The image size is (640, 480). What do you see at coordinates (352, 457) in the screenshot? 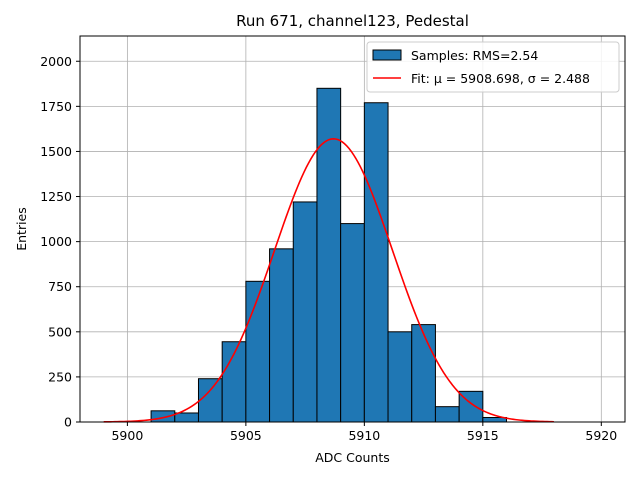
I see `x-axis-label: ADC Counts` at bounding box center [352, 457].